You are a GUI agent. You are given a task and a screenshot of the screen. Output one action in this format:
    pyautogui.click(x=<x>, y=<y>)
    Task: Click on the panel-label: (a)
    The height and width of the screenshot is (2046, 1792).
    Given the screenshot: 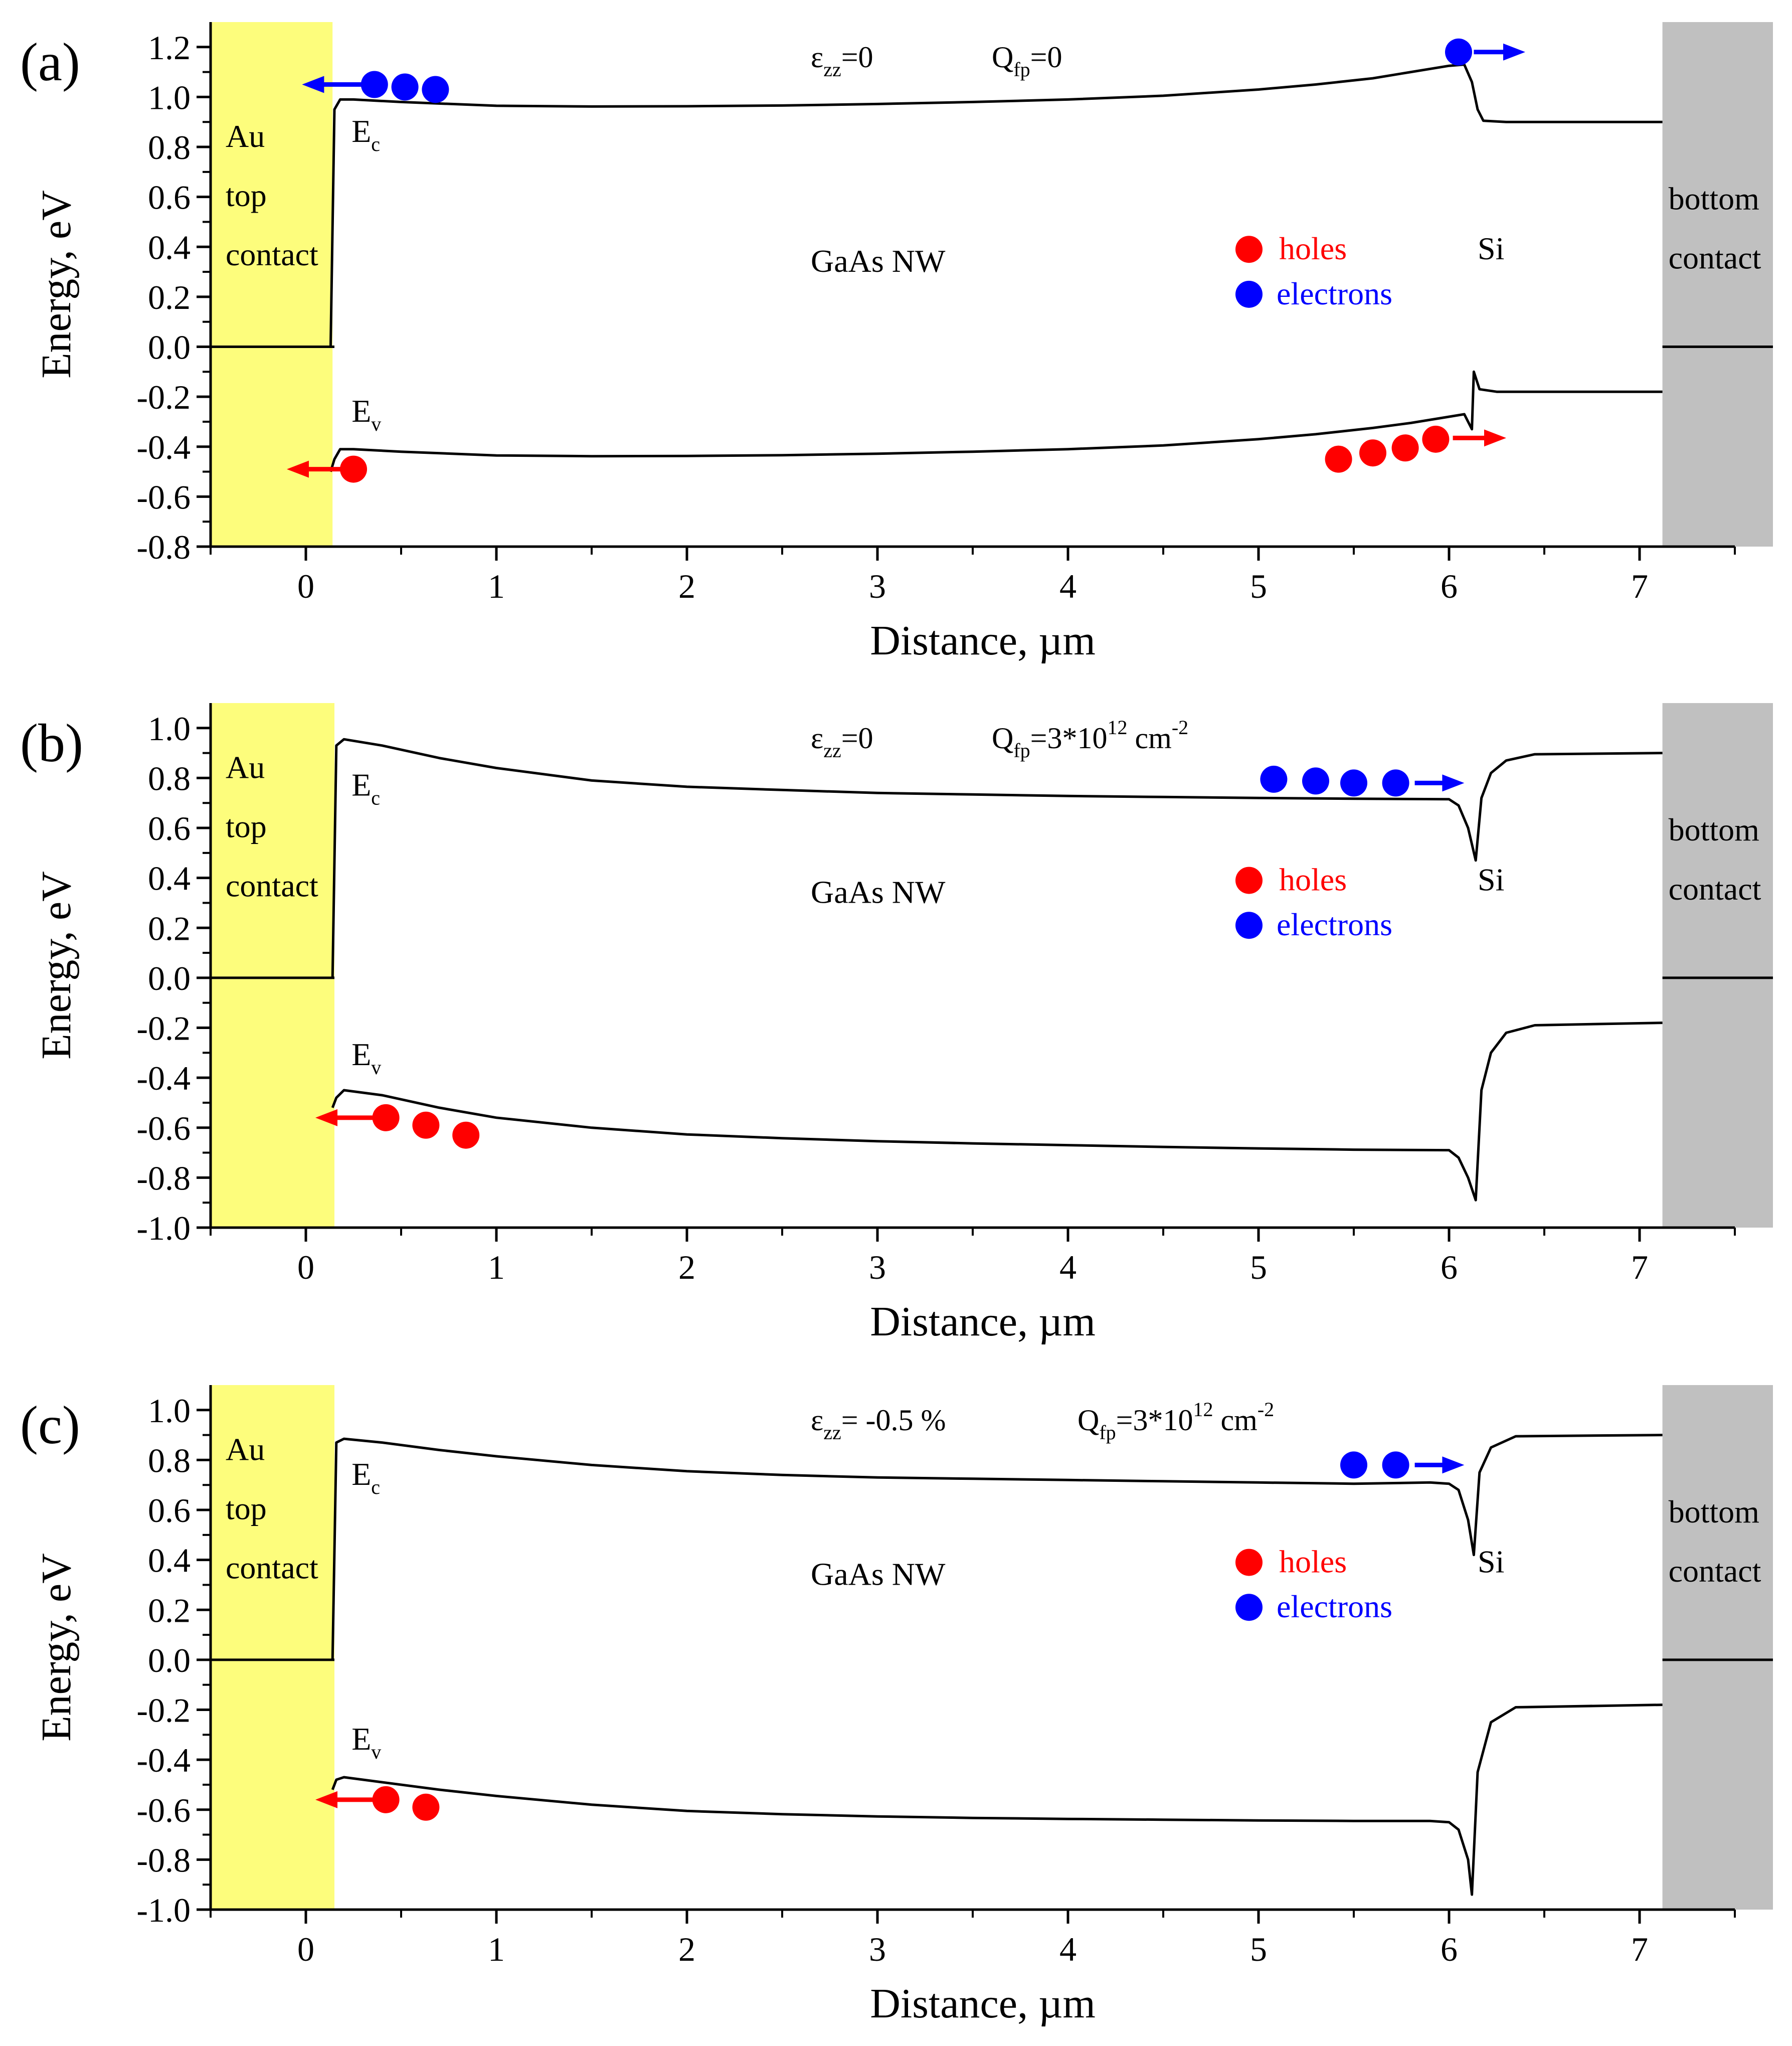 What is the action you would take?
    pyautogui.click(x=50, y=62)
    